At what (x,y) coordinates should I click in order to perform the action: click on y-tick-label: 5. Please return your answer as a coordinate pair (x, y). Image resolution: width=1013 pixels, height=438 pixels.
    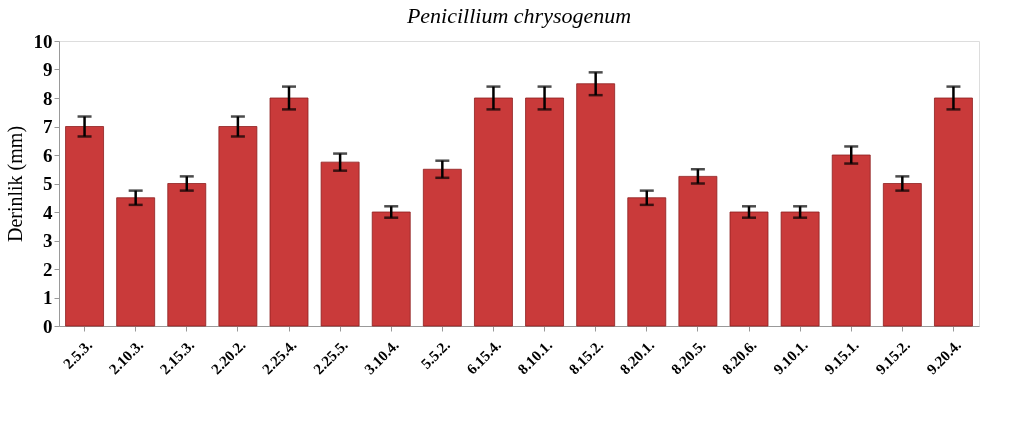
    Looking at the image, I should click on (48, 183).